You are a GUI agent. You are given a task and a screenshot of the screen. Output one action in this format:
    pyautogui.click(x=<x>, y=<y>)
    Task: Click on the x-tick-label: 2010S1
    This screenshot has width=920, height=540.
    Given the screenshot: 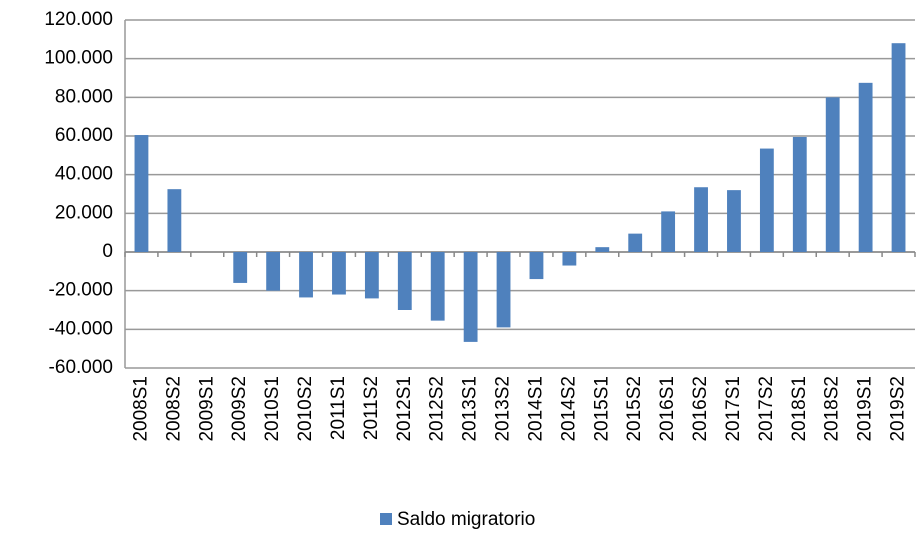 What is the action you would take?
    pyautogui.click(x=272, y=409)
    